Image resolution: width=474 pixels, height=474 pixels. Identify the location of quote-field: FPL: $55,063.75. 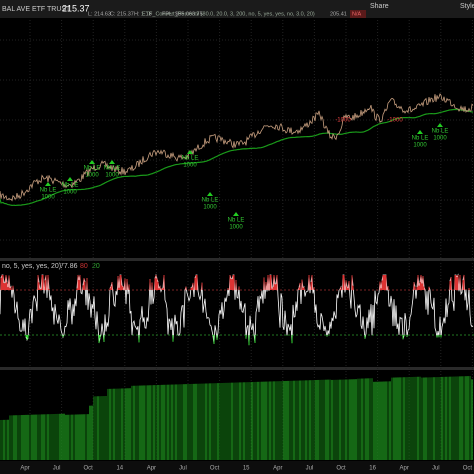
(182, 14).